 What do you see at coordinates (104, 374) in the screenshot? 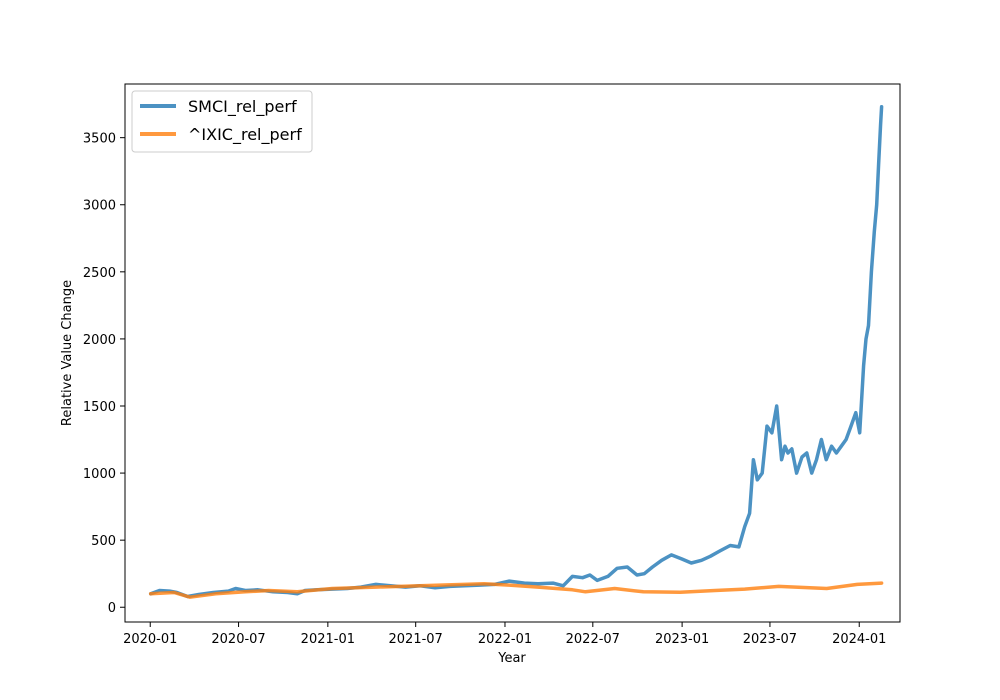
I see `y-axis: 0 500 1000 1500 2000 2500 3000 3500` at bounding box center [104, 374].